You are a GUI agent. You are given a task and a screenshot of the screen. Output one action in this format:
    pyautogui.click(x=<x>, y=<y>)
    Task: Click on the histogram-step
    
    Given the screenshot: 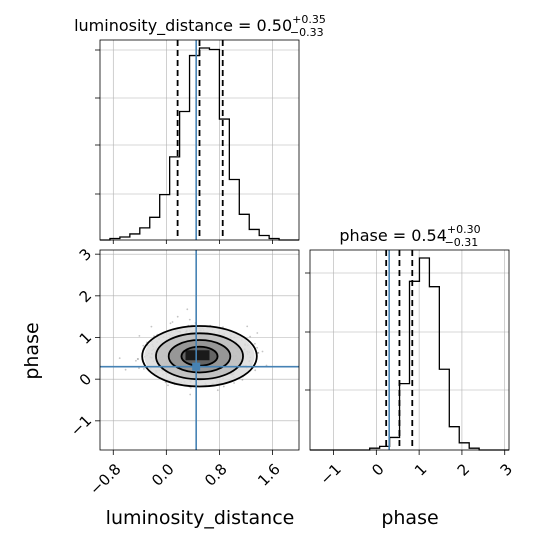 What is the action you would take?
    pyautogui.click(x=409, y=354)
    